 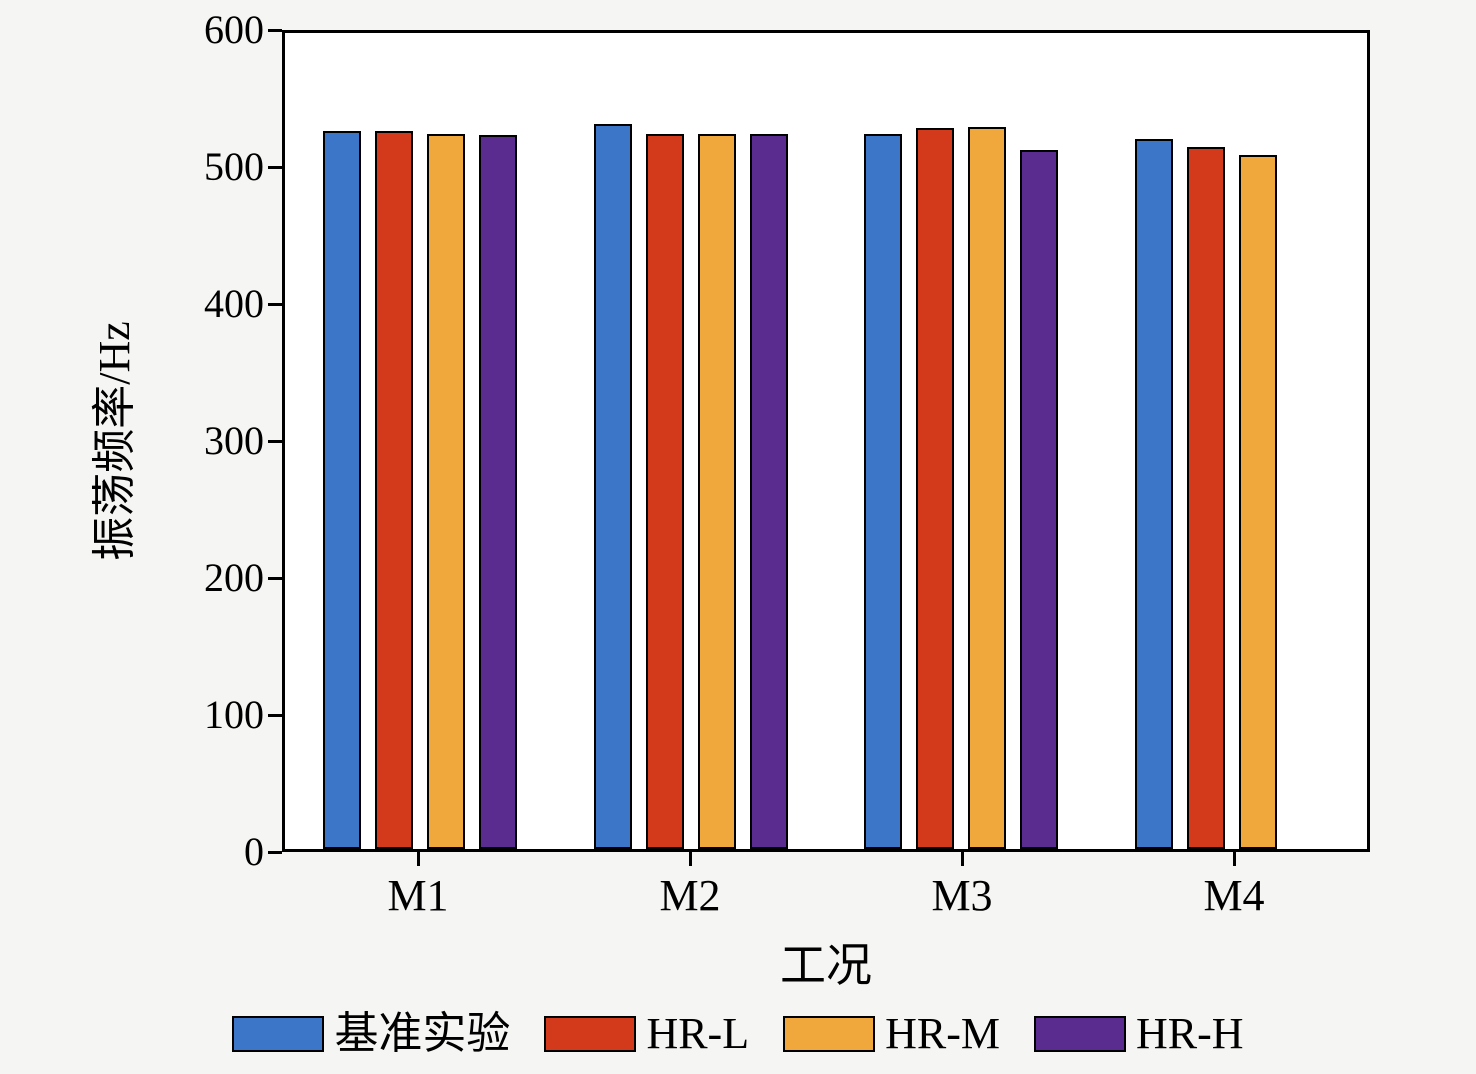 What do you see at coordinates (961, 441) in the screenshot?
I see `bar-group-M3` at bounding box center [961, 441].